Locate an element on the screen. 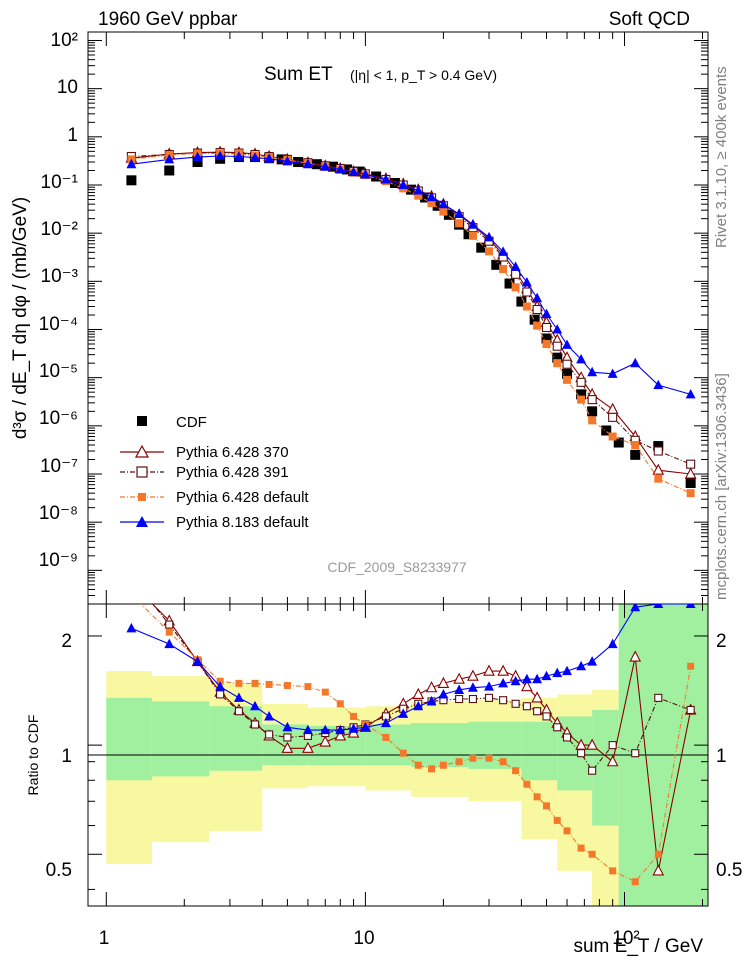  arxiv-label: mcplots.cern.ch [arXiv:1306.3436] is located at coordinates (721, 486).